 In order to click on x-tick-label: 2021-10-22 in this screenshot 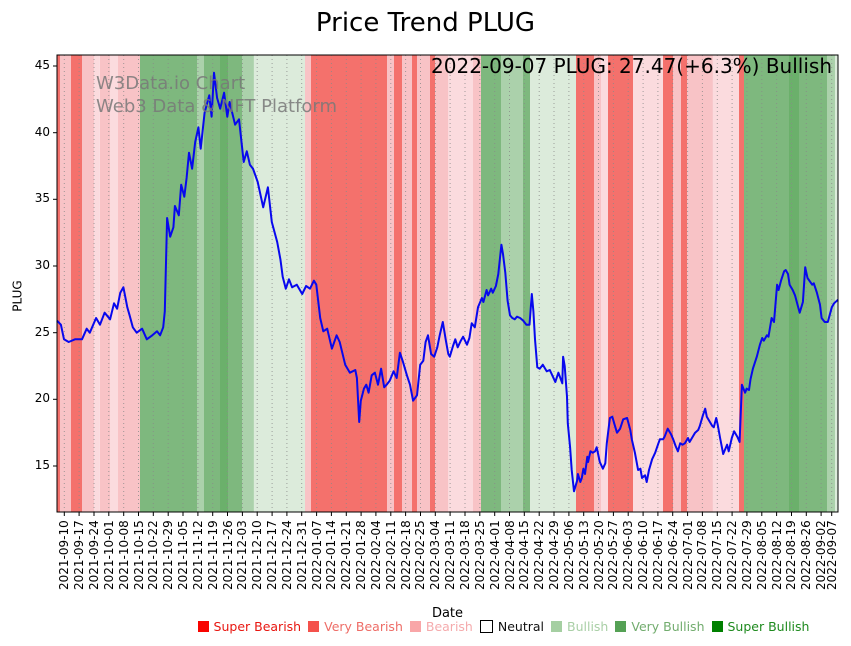, I will do `click(153, 555)`.